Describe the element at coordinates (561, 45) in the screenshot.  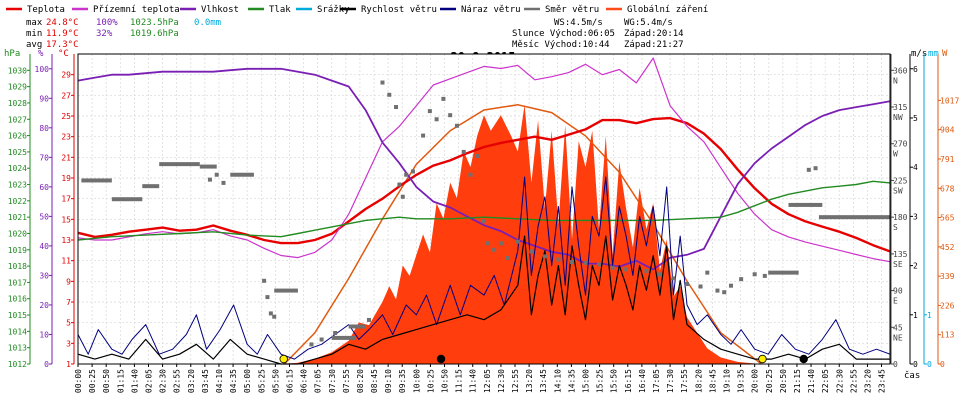
I see `info-moon: Měsíc Východ:10:44` at that location.